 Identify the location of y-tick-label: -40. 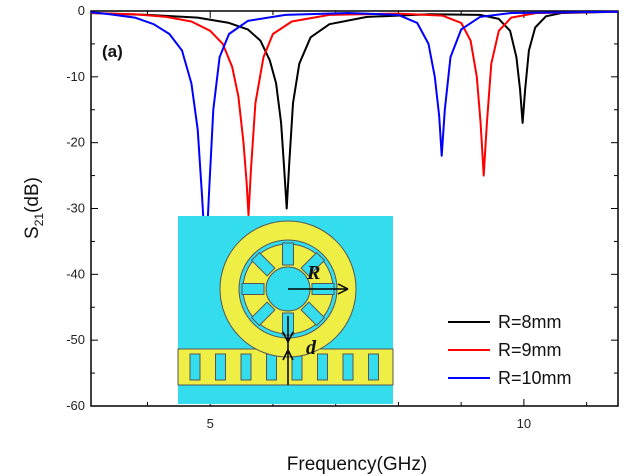
(75, 273).